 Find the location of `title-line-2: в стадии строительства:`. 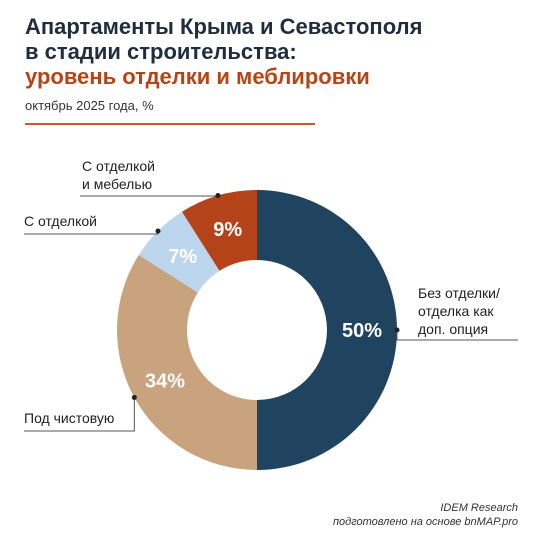

title-line-2: в стадии строительства: is located at coordinates (161, 51).